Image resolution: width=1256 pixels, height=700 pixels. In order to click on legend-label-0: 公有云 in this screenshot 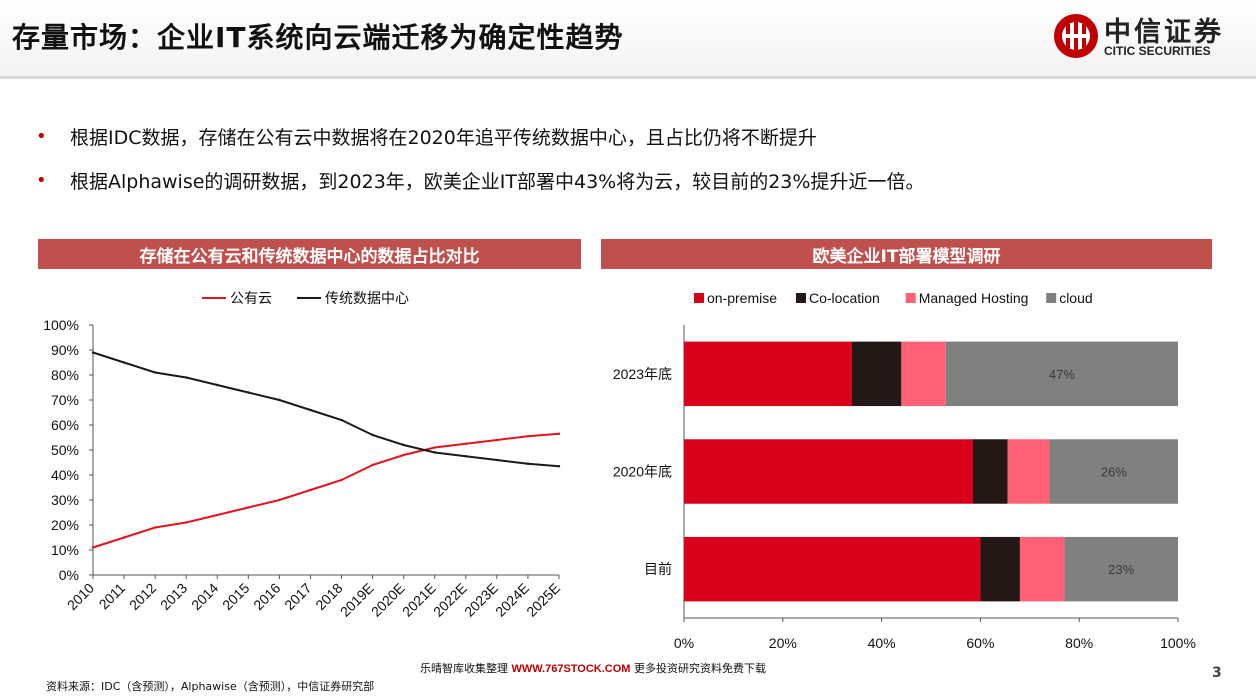, I will do `click(251, 298)`.